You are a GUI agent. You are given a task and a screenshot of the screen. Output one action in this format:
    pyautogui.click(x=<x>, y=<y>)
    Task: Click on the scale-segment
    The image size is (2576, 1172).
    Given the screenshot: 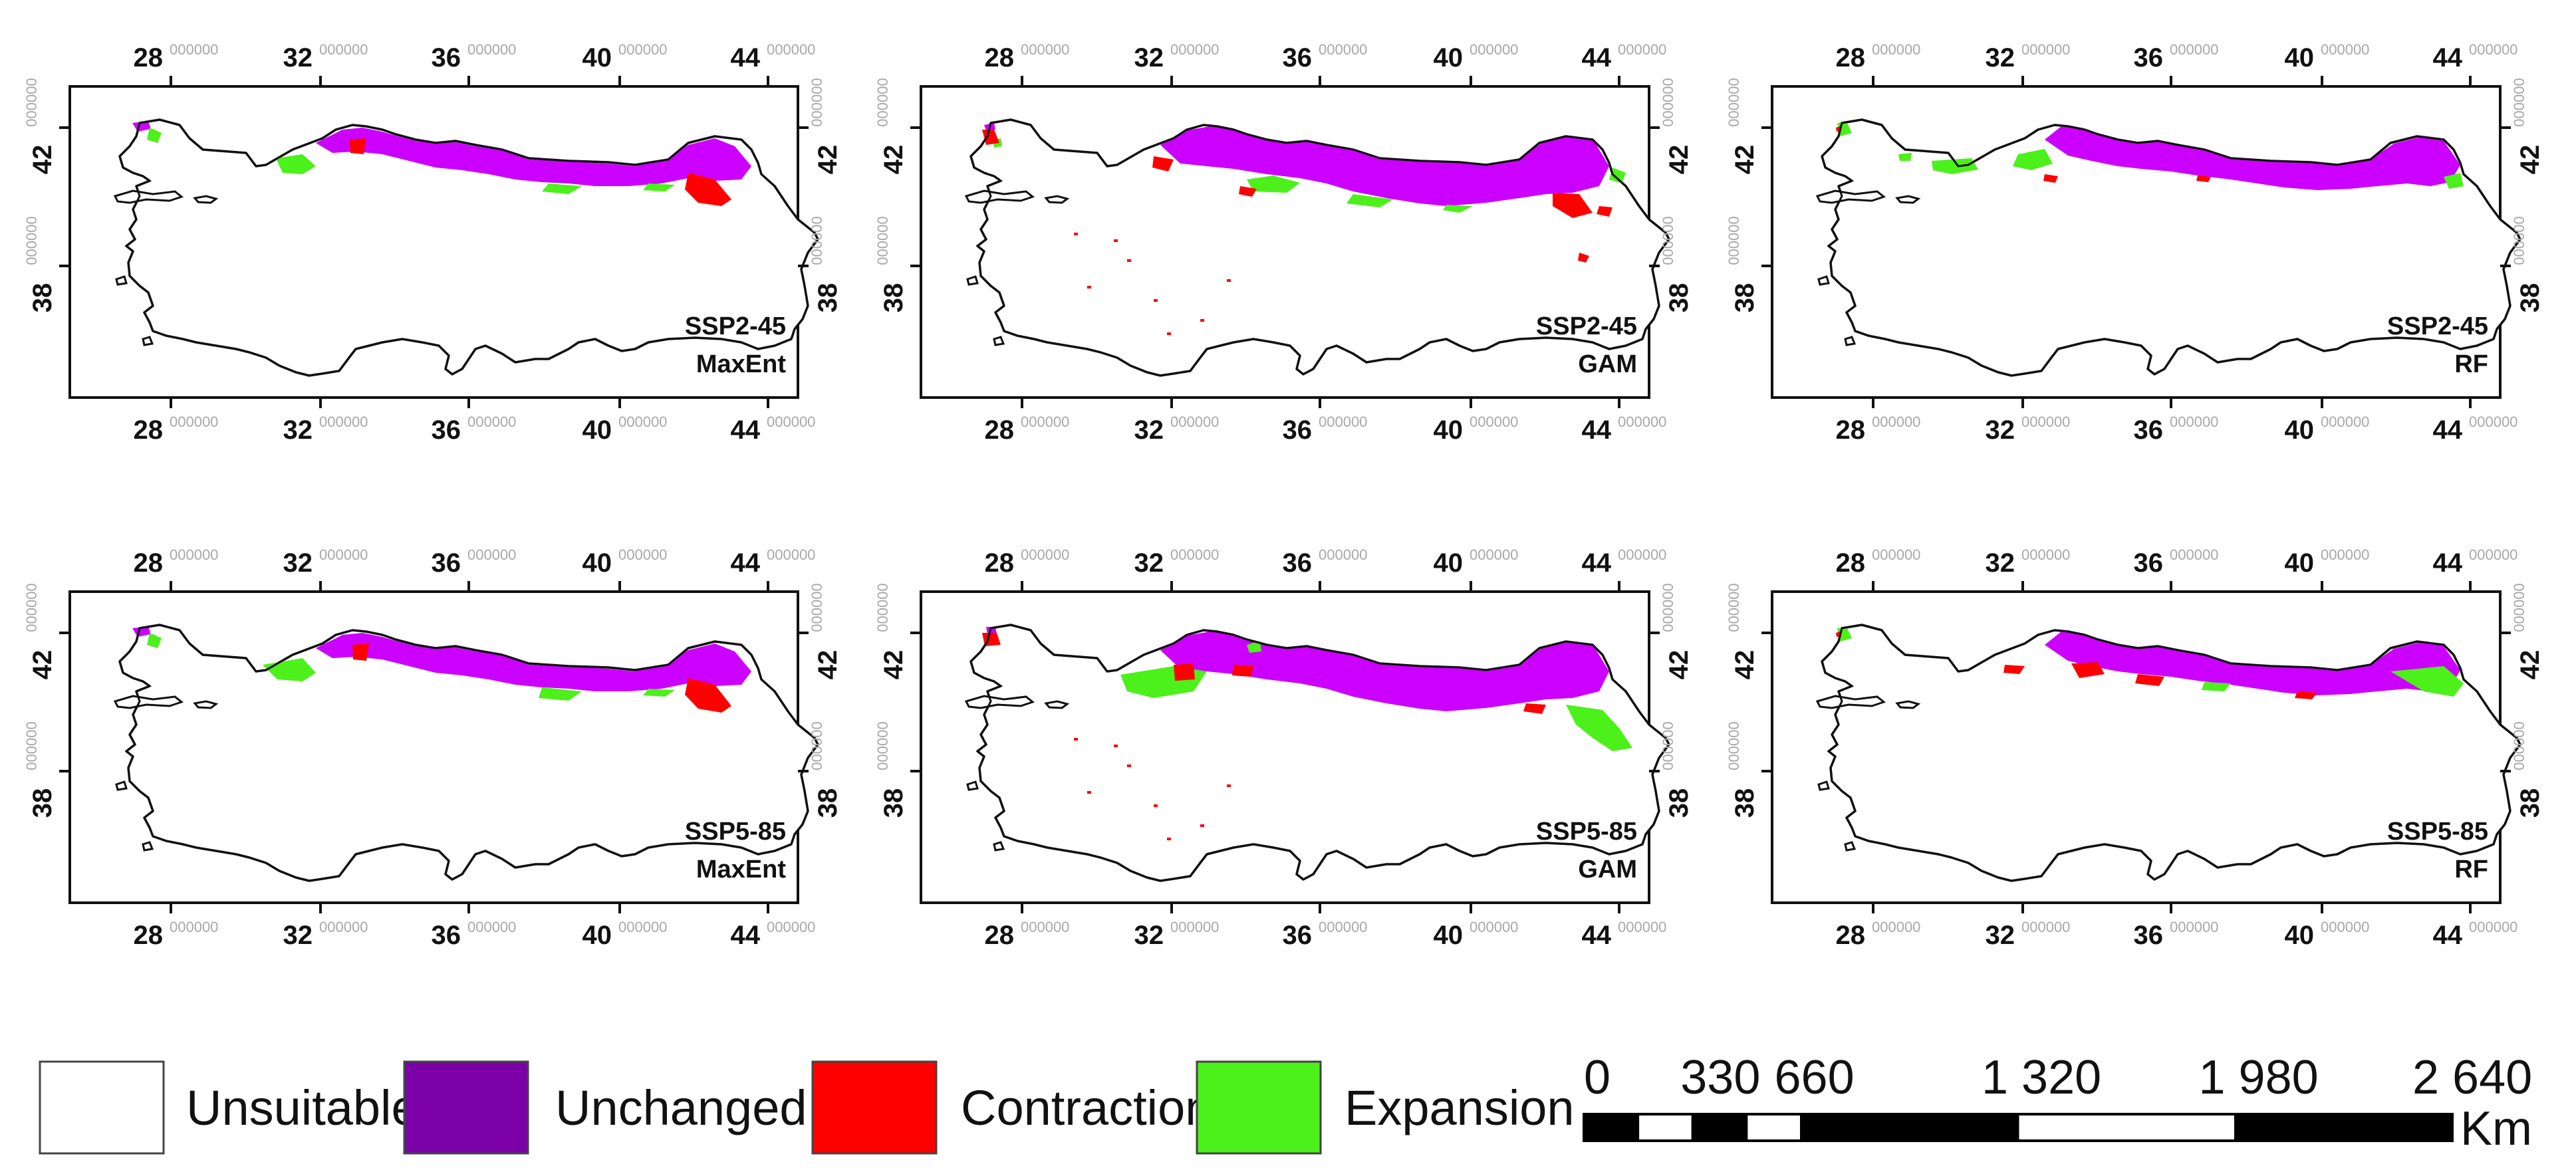 What is the action you would take?
    pyautogui.click(x=1720, y=1127)
    